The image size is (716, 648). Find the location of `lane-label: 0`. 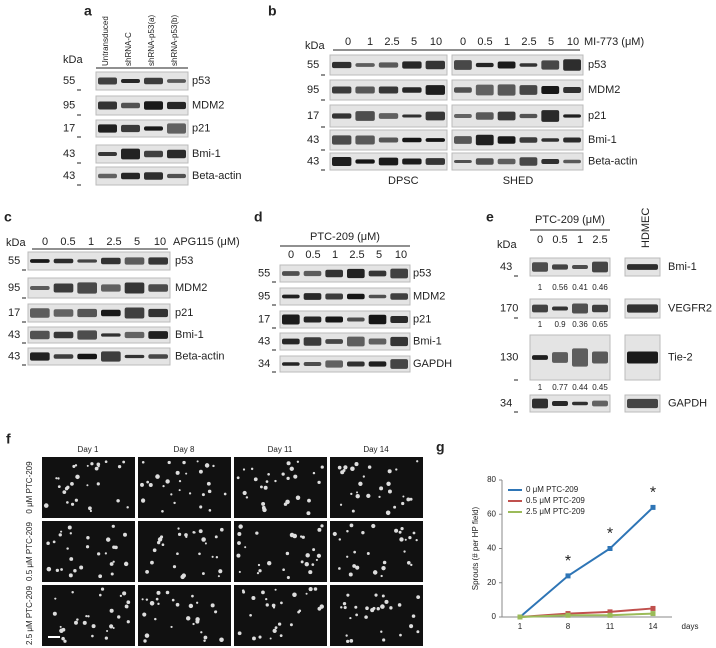

lane-label: 0 is located at coordinates (348, 42).